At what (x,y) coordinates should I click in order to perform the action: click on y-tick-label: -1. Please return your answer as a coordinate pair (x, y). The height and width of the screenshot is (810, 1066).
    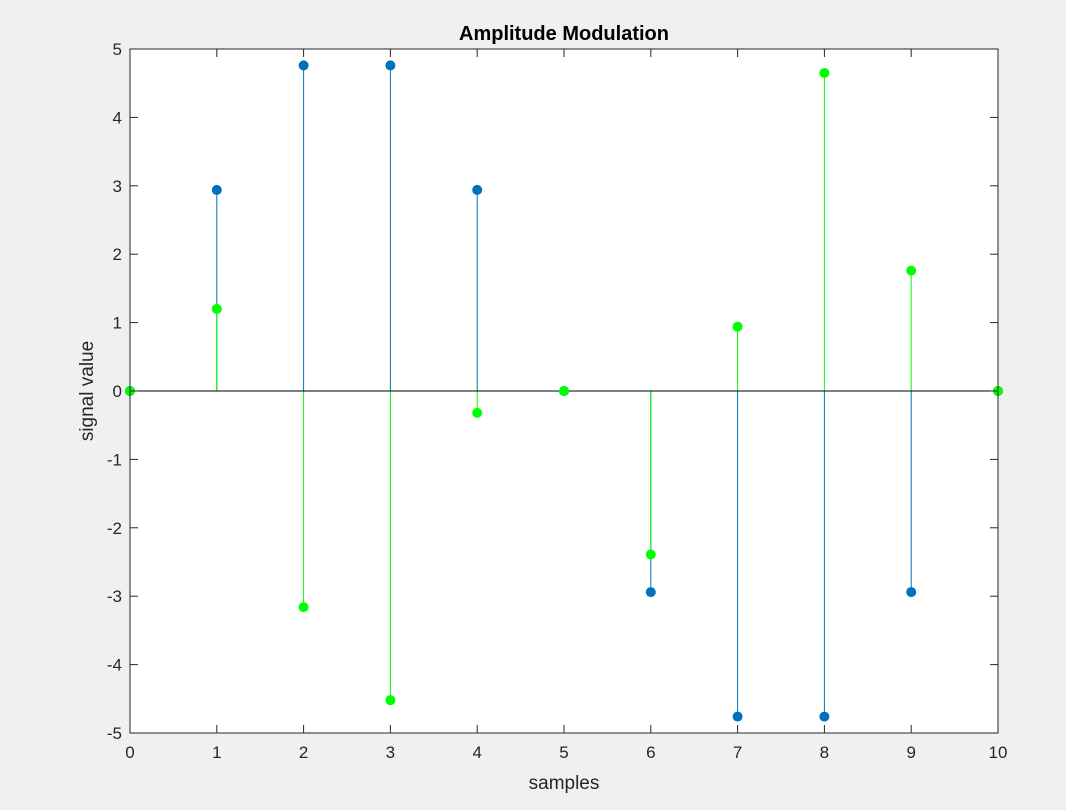
    Looking at the image, I should click on (114, 459).